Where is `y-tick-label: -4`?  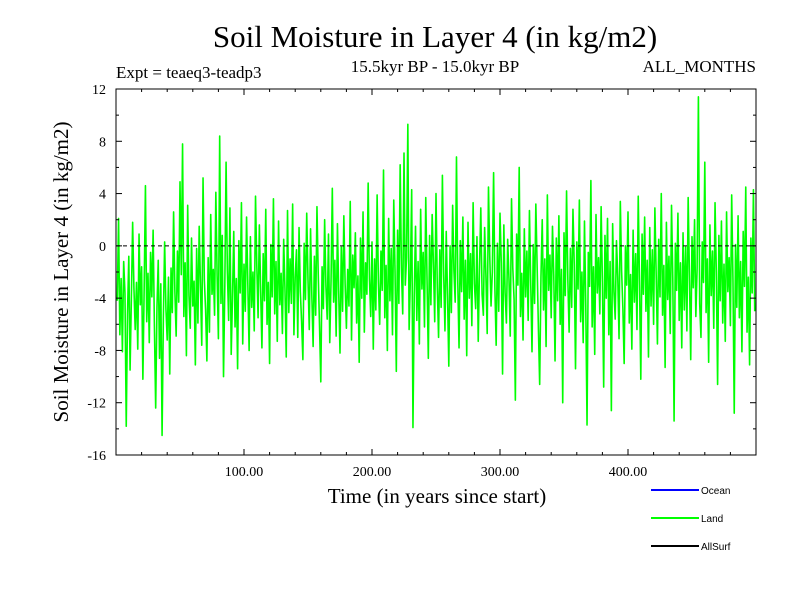
y-tick-label: -4 is located at coordinates (100, 299).